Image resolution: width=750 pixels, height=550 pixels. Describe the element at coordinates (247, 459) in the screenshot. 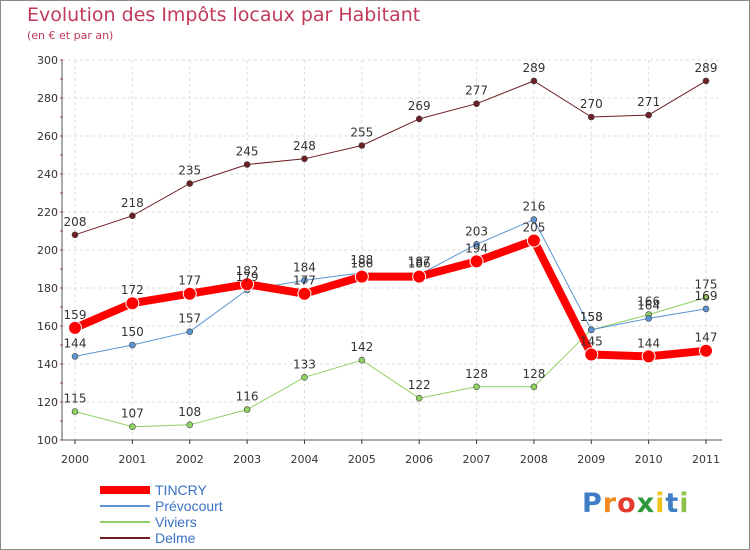

I see `x-tick-label: 2003` at that location.